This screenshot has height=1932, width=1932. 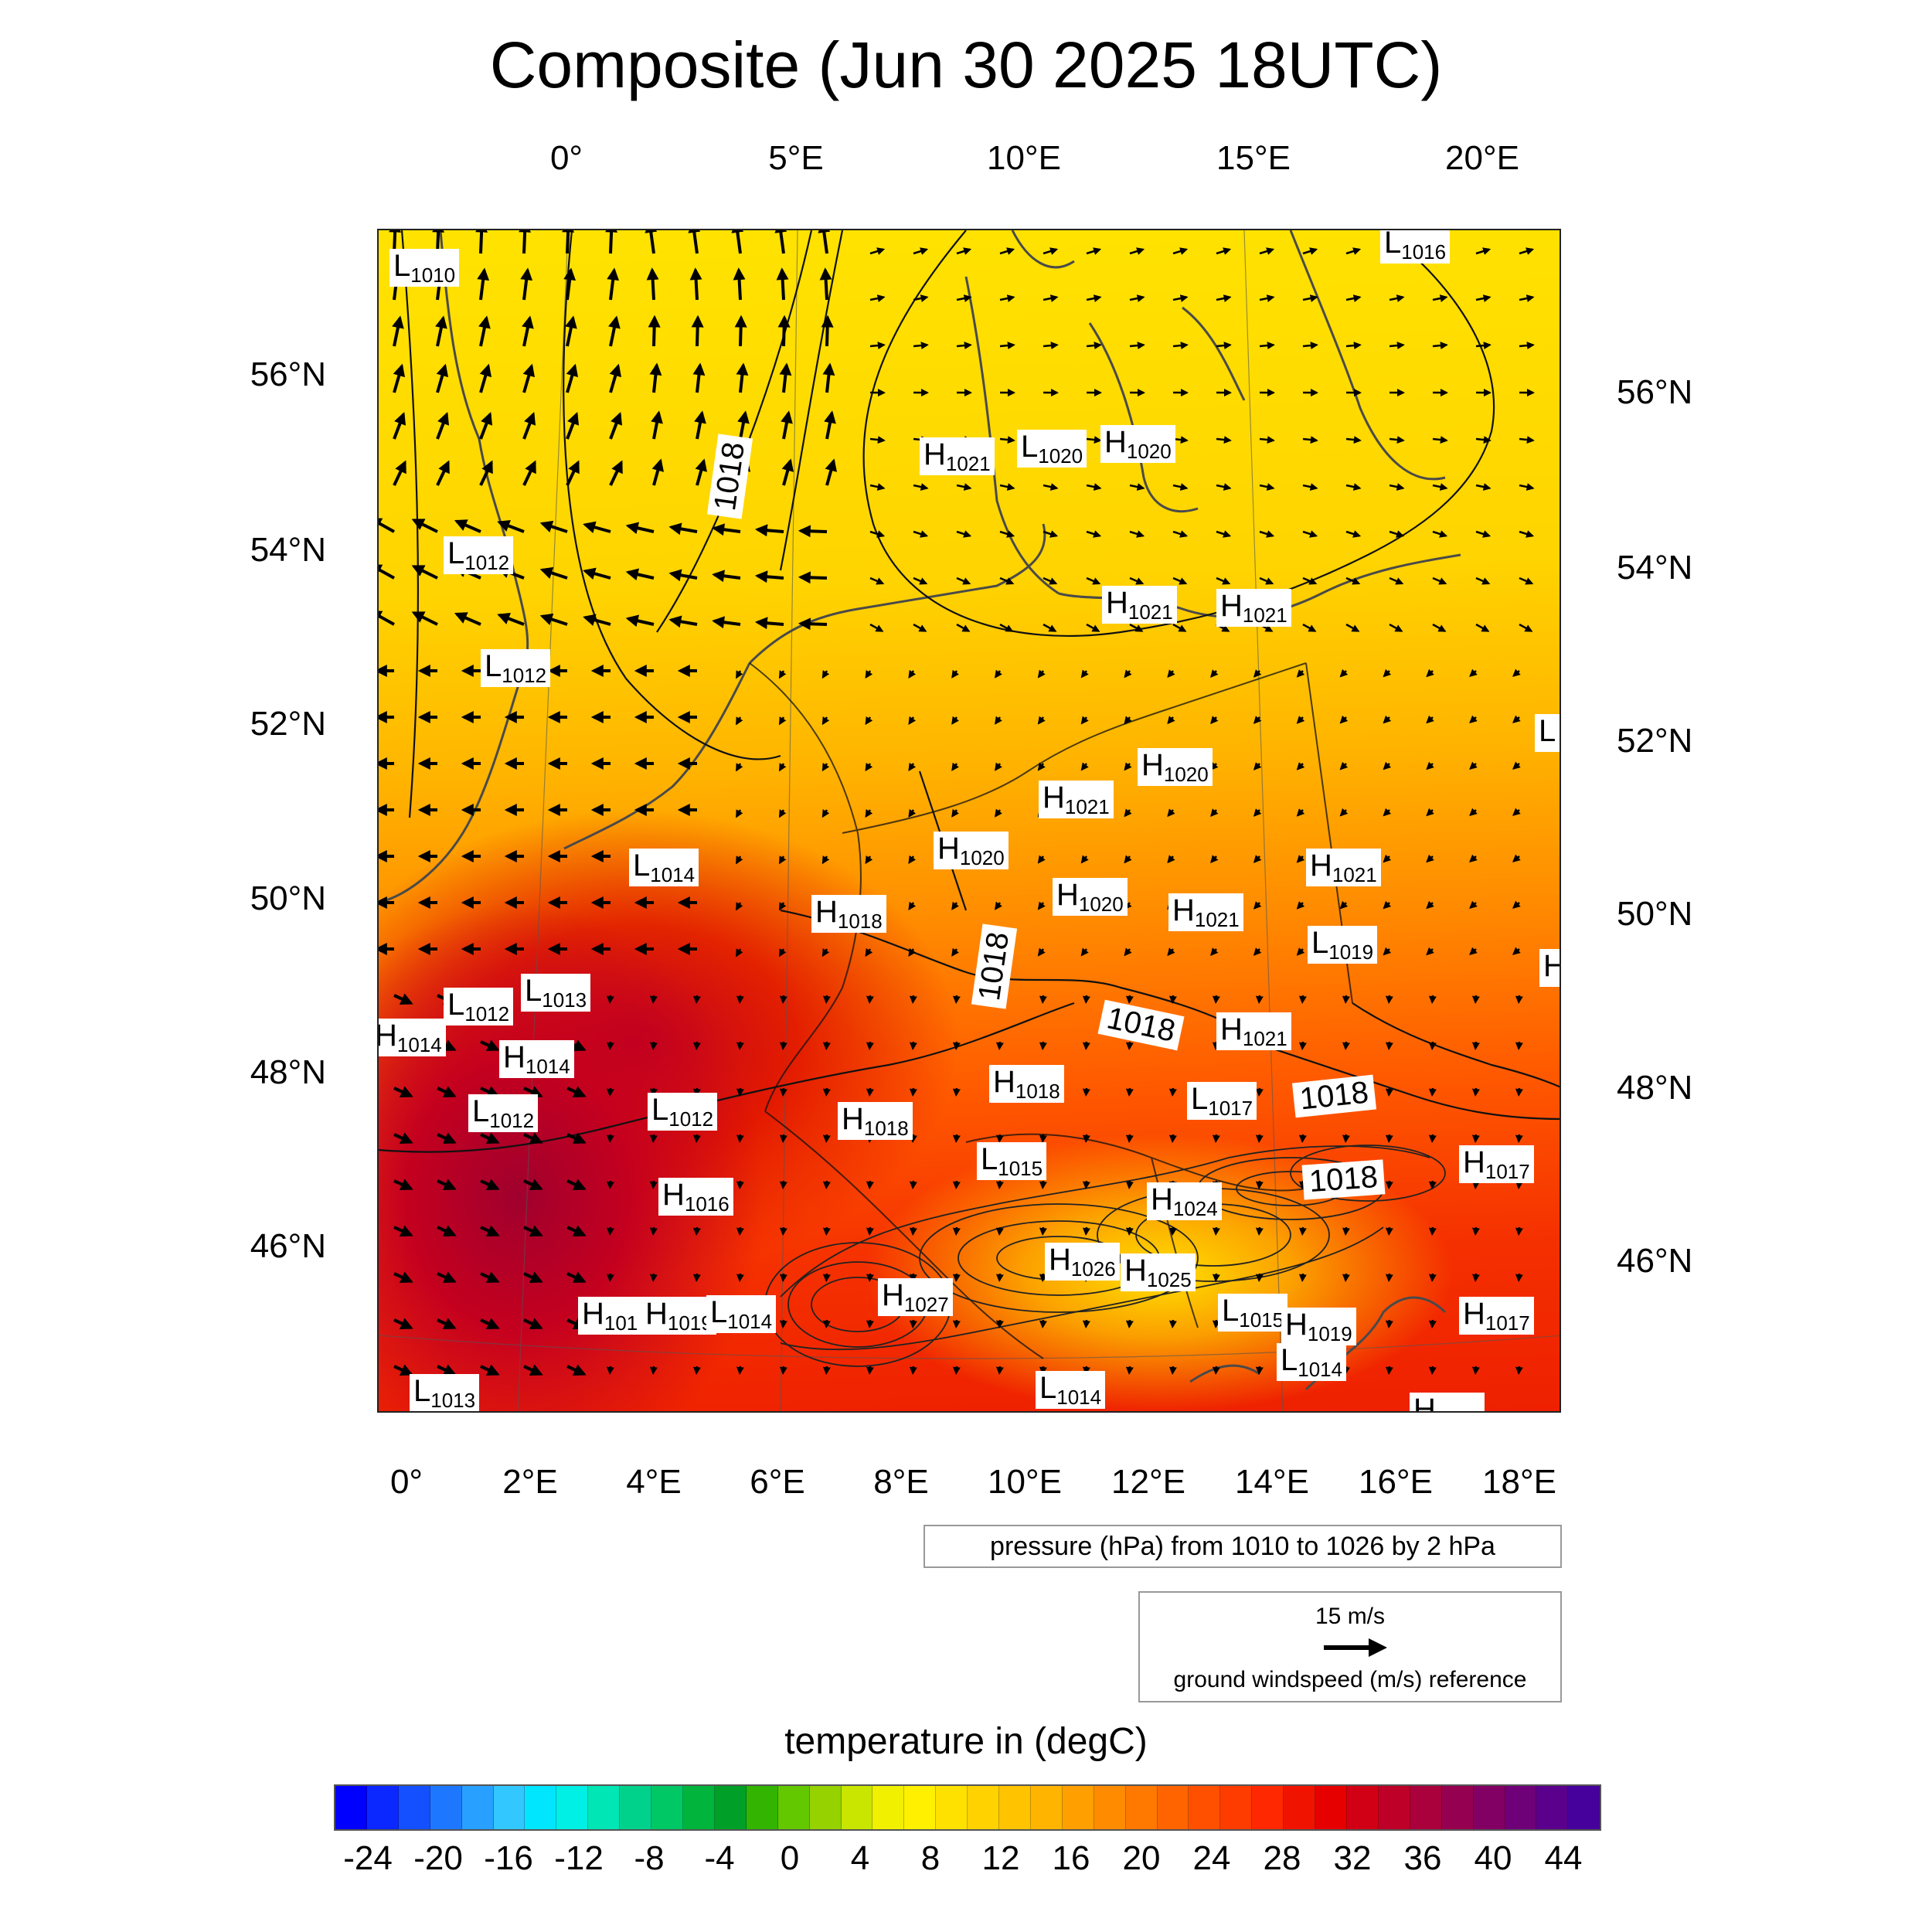 I want to click on right-lat-tick: 52°N, so click(x=1655, y=741).